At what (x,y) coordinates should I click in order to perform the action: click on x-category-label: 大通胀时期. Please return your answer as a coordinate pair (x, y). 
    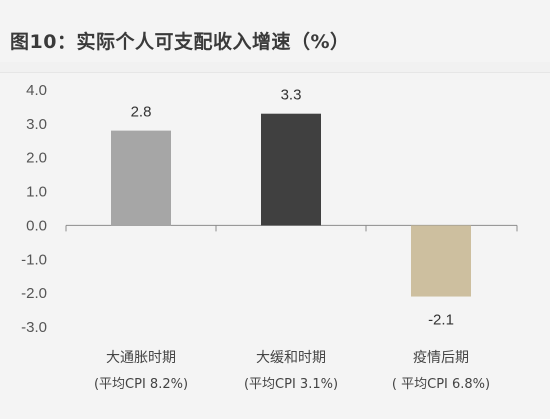
    Looking at the image, I should click on (141, 358).